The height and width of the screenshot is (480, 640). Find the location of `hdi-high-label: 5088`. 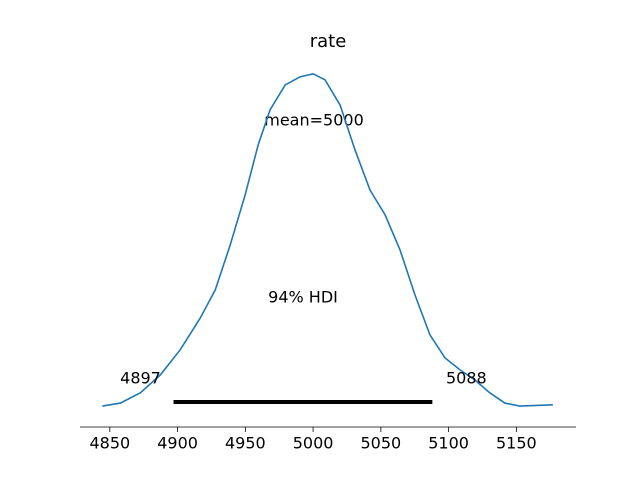

hdi-high-label: 5088 is located at coordinates (466, 378).